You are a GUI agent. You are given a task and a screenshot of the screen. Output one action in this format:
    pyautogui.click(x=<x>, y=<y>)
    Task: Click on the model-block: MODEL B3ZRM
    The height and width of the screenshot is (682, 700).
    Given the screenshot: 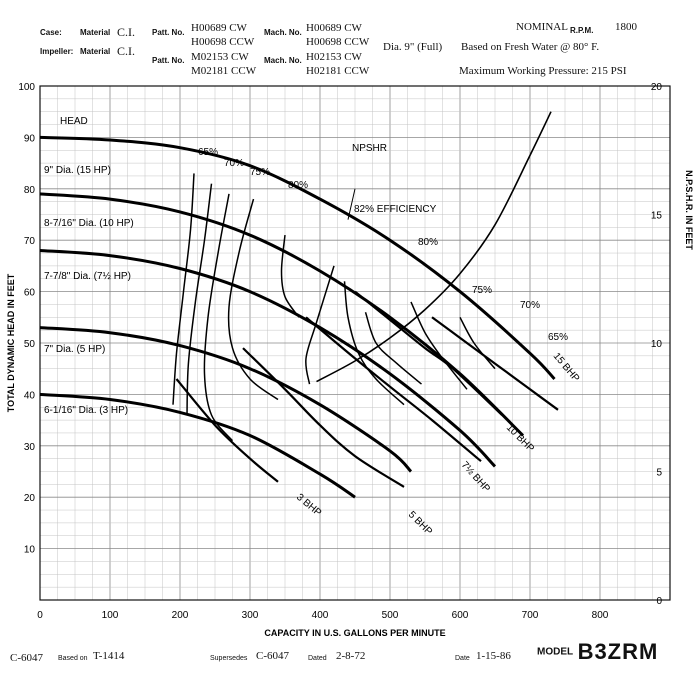 What is the action you would take?
    pyautogui.click(x=597, y=652)
    